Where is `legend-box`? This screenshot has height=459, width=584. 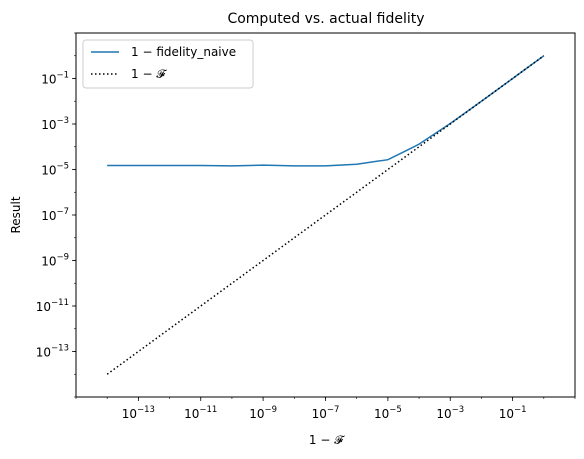 legend-box is located at coordinates (168, 64).